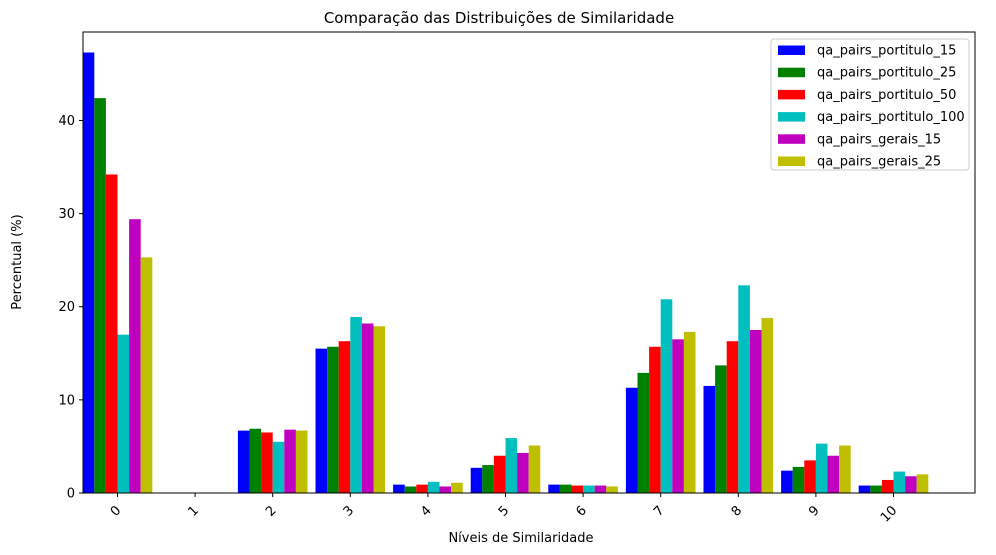 This screenshot has width=996, height=555. I want to click on legend-label-qa_pairs_portitulo_50: qa_pairs_portitulo_50, so click(886, 95).